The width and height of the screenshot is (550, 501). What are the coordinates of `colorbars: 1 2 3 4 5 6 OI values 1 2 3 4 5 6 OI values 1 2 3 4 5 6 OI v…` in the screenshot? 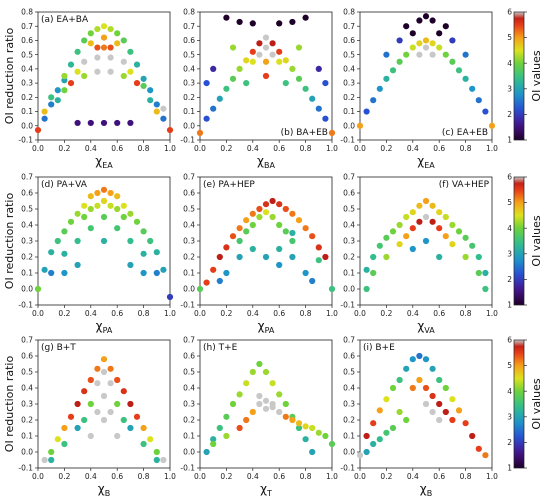 It's located at (525, 240).